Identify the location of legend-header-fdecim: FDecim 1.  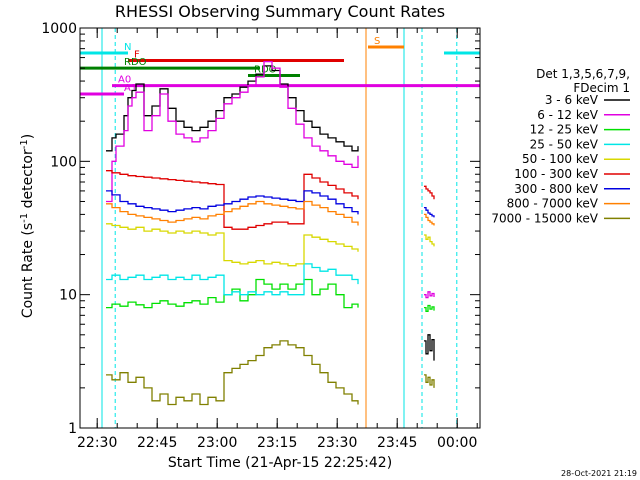
(601, 88).